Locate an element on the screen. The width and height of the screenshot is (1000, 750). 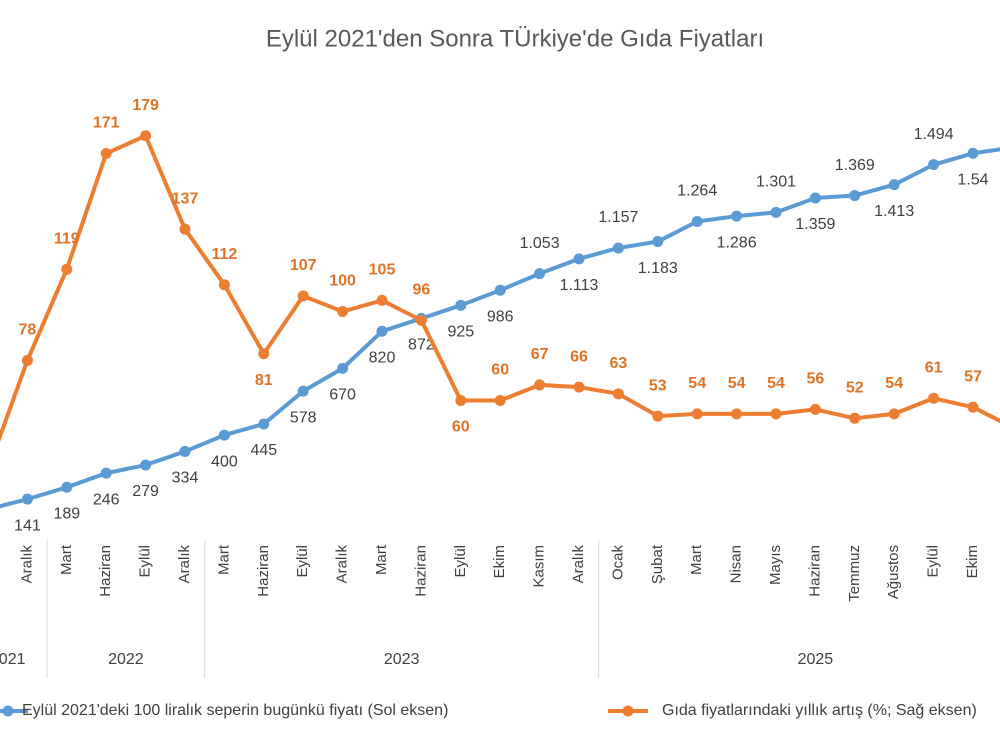
data-label: 137 is located at coordinates (185, 198).